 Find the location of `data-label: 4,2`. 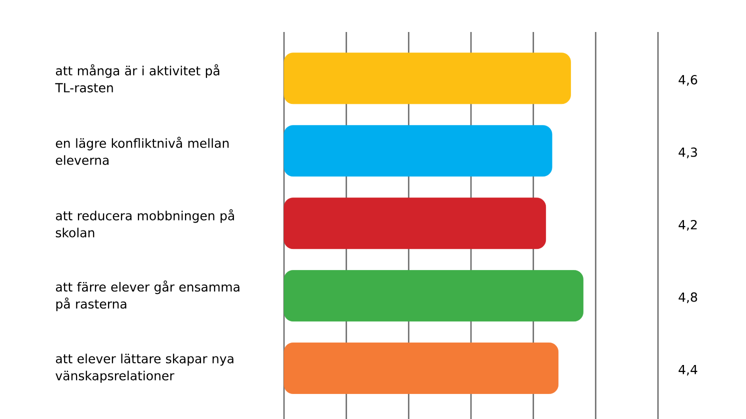

data-label: 4,2 is located at coordinates (687, 225).